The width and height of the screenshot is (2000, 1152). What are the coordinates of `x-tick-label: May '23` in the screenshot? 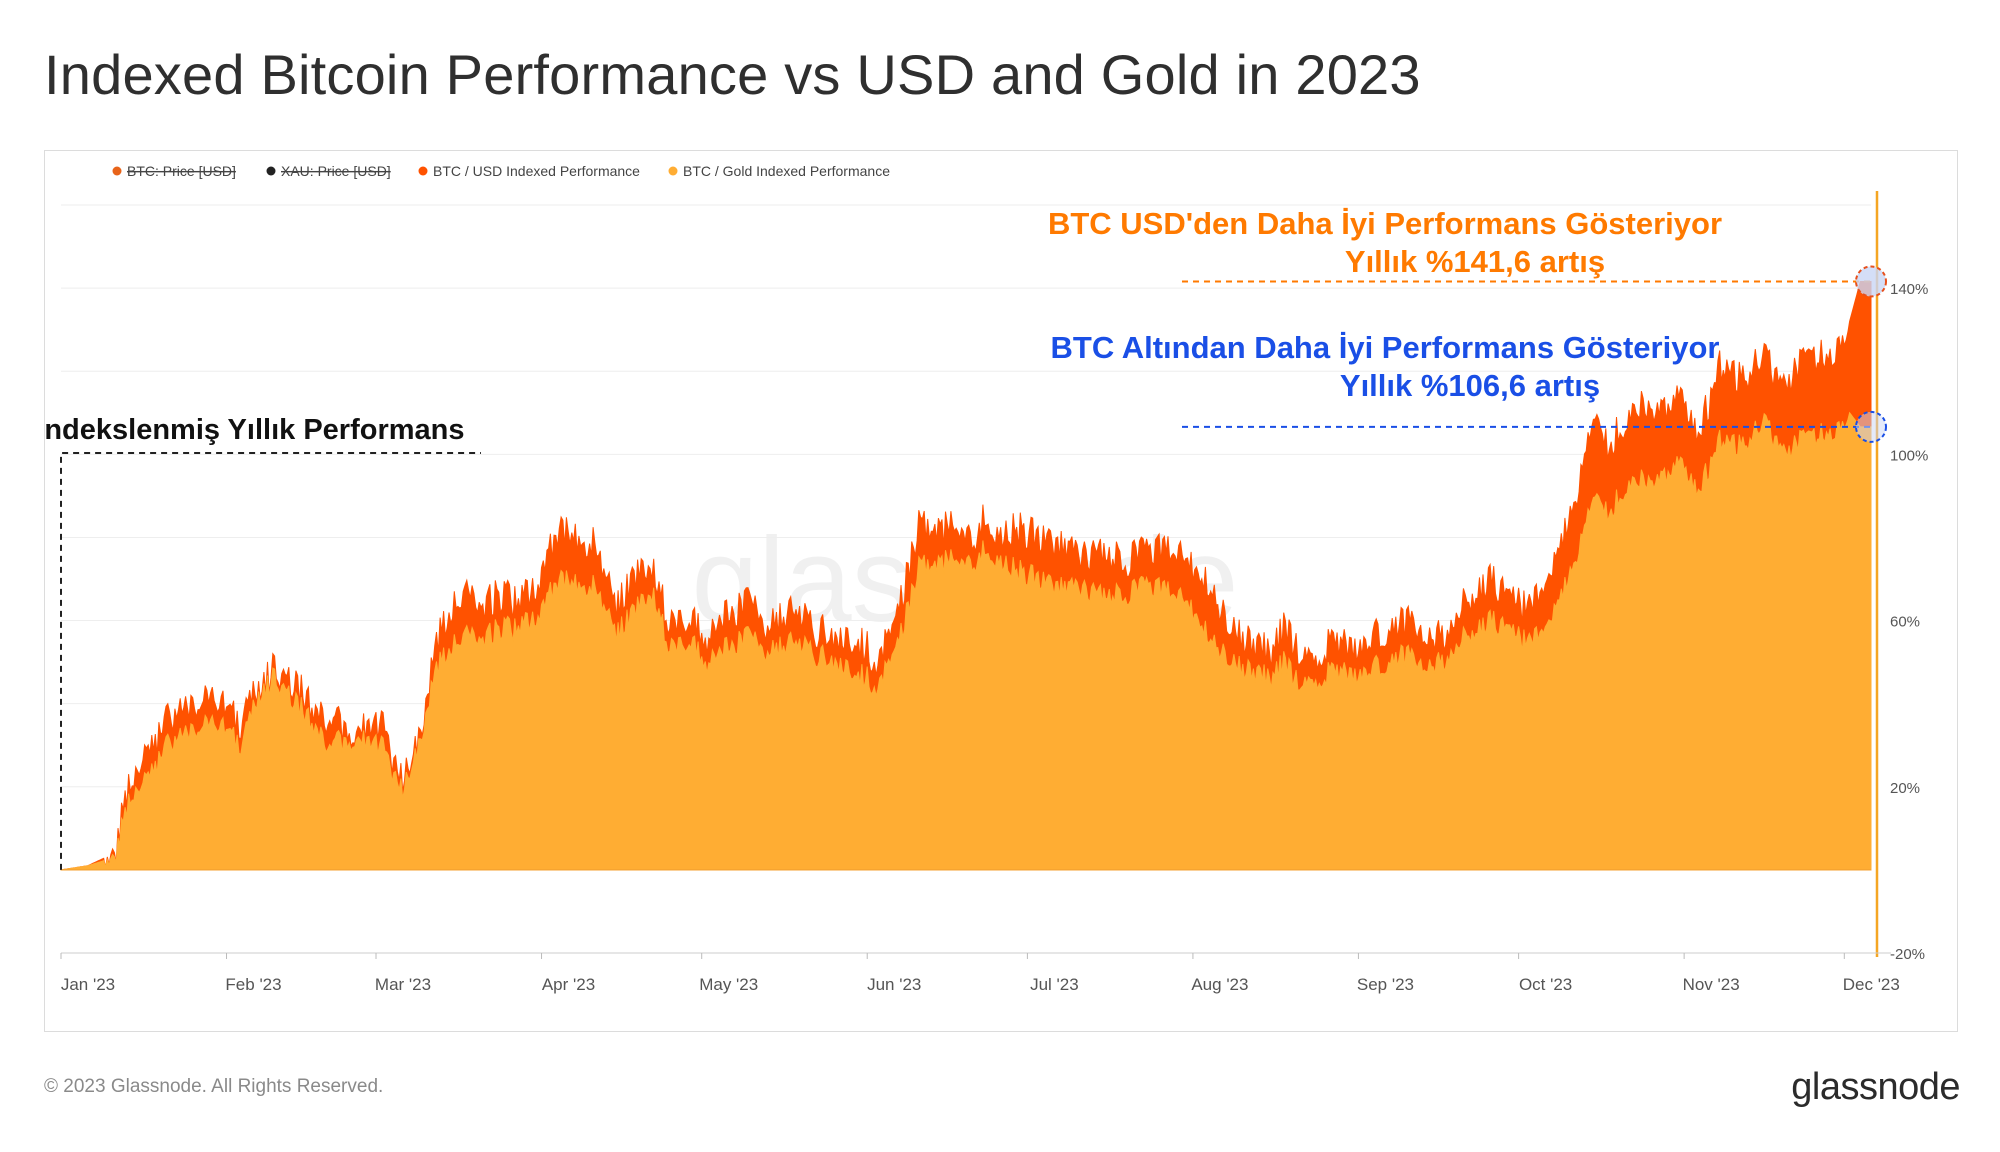 It's located at (728, 984).